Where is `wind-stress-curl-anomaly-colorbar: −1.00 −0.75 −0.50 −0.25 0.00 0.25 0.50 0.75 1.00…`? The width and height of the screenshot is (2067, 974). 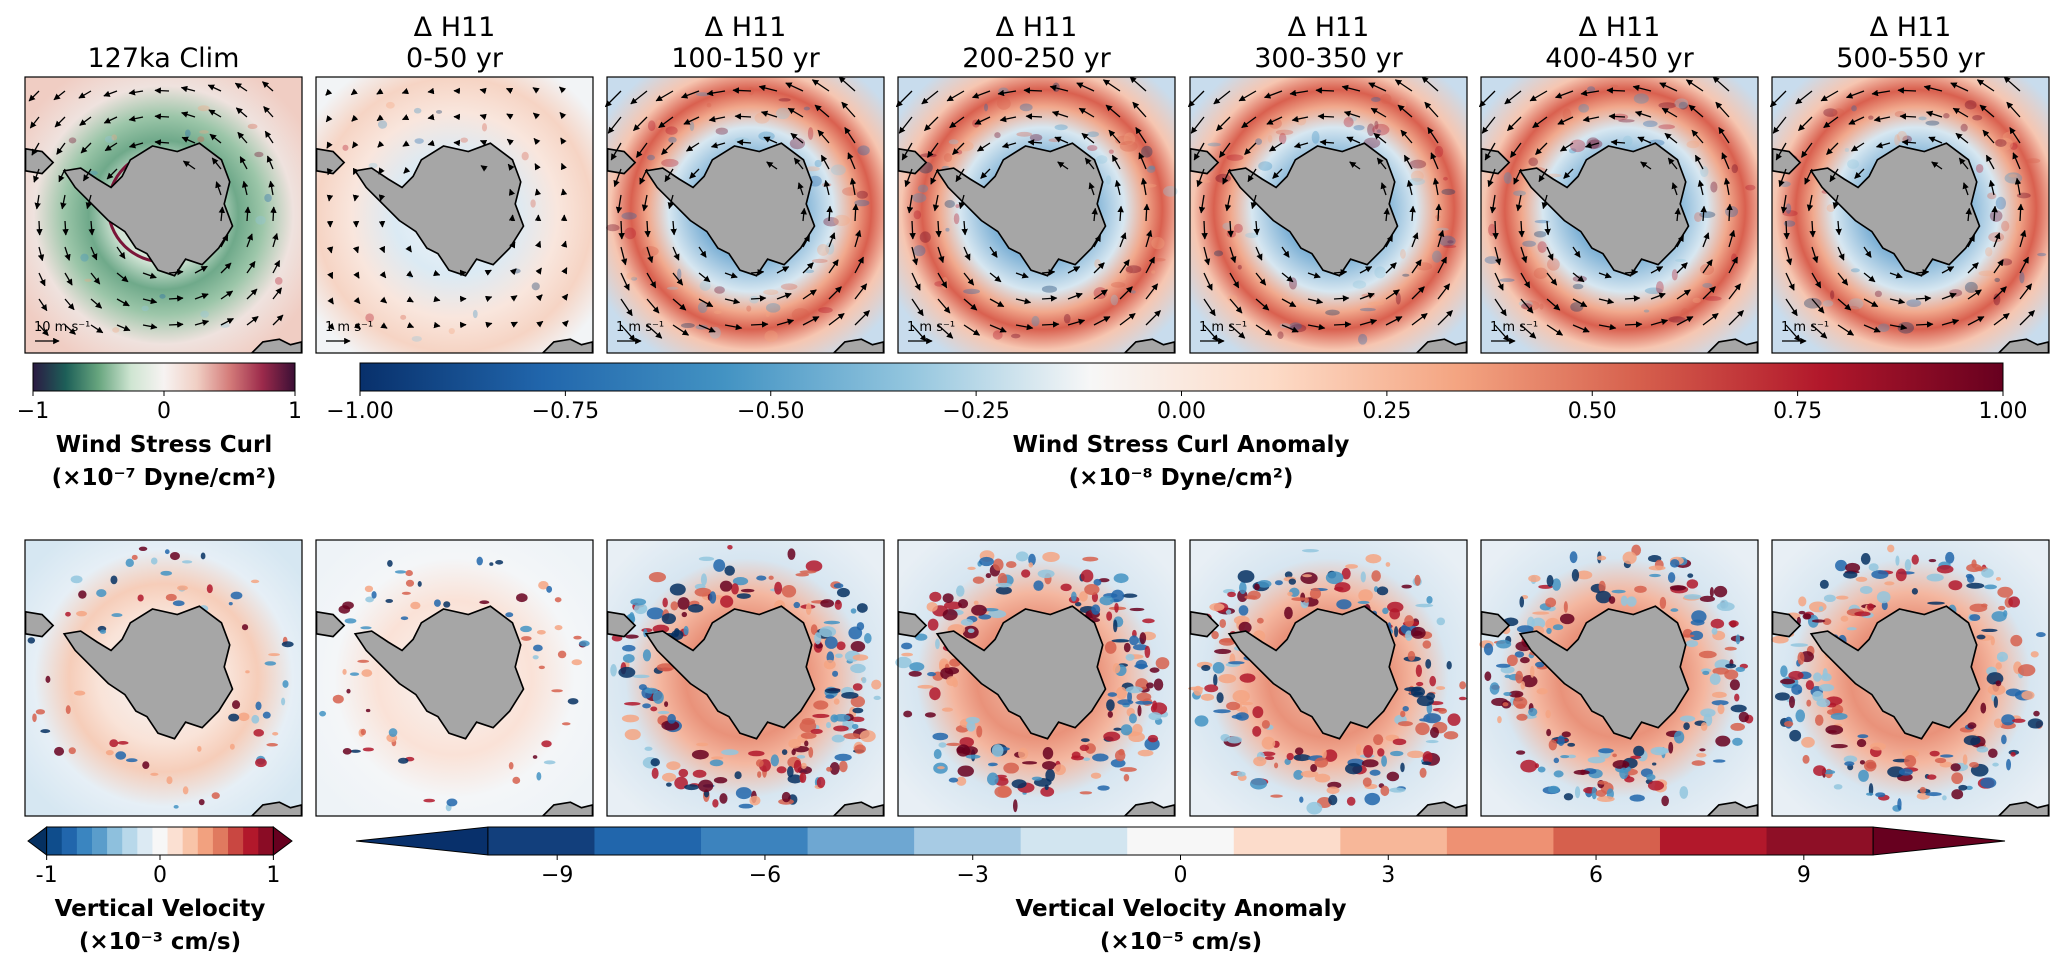 wind-stress-curl-anomaly-colorbar: −1.00 −0.75 −0.50 −0.25 0.00 0.25 0.50 0.75 1.00… is located at coordinates (1177, 426).